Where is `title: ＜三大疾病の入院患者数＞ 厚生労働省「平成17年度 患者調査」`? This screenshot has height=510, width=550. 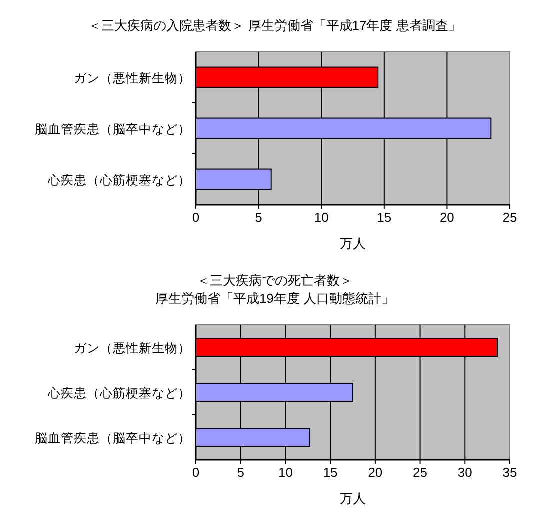 title: ＜三大疾病の入院患者数＞ 厚生労働省「平成17年度 患者調査」 is located at coordinates (275, 25).